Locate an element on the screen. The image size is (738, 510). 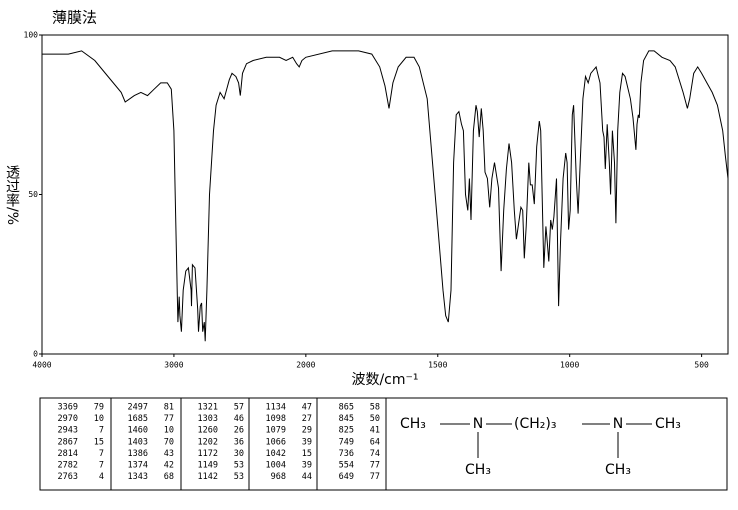
x-tick-label: 1500 is located at coordinates (437, 365).